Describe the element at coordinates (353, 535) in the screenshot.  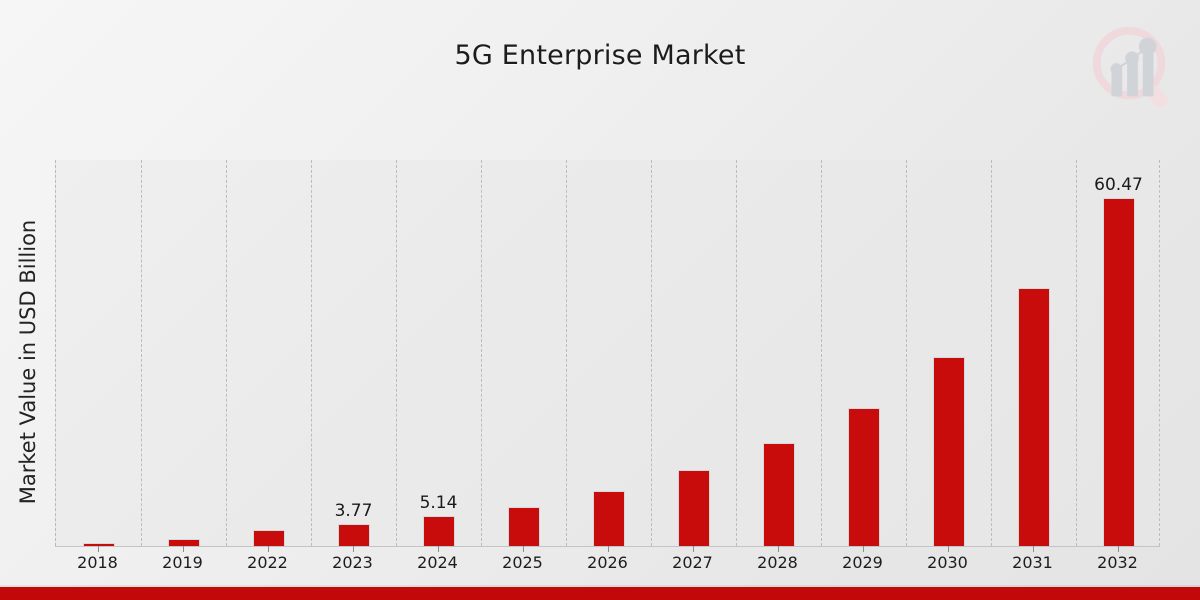
I see `bar-rect-2023` at that location.